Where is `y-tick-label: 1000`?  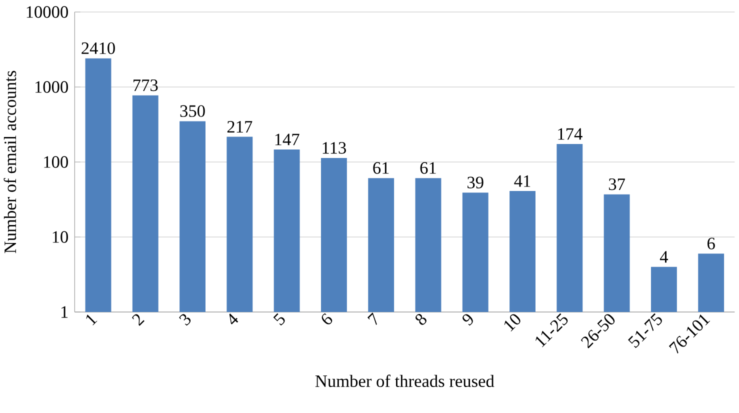
y-tick-label: 1000 is located at coordinates (51, 87).